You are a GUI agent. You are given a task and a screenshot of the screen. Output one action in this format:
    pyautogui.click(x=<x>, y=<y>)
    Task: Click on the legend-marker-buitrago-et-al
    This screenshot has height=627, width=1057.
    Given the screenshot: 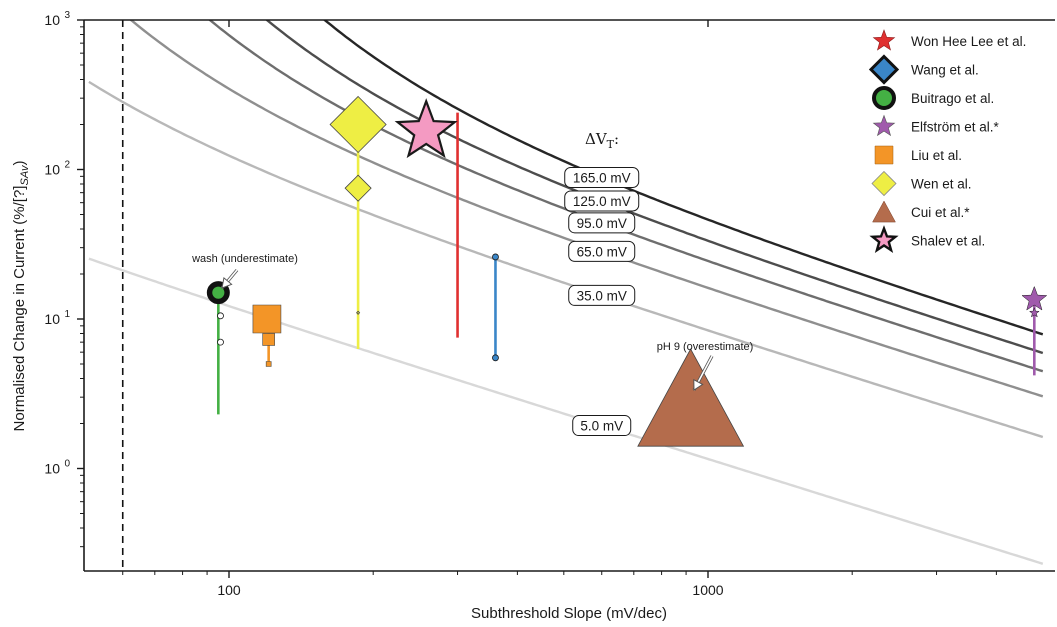 What is the action you would take?
    pyautogui.click(x=884, y=98)
    